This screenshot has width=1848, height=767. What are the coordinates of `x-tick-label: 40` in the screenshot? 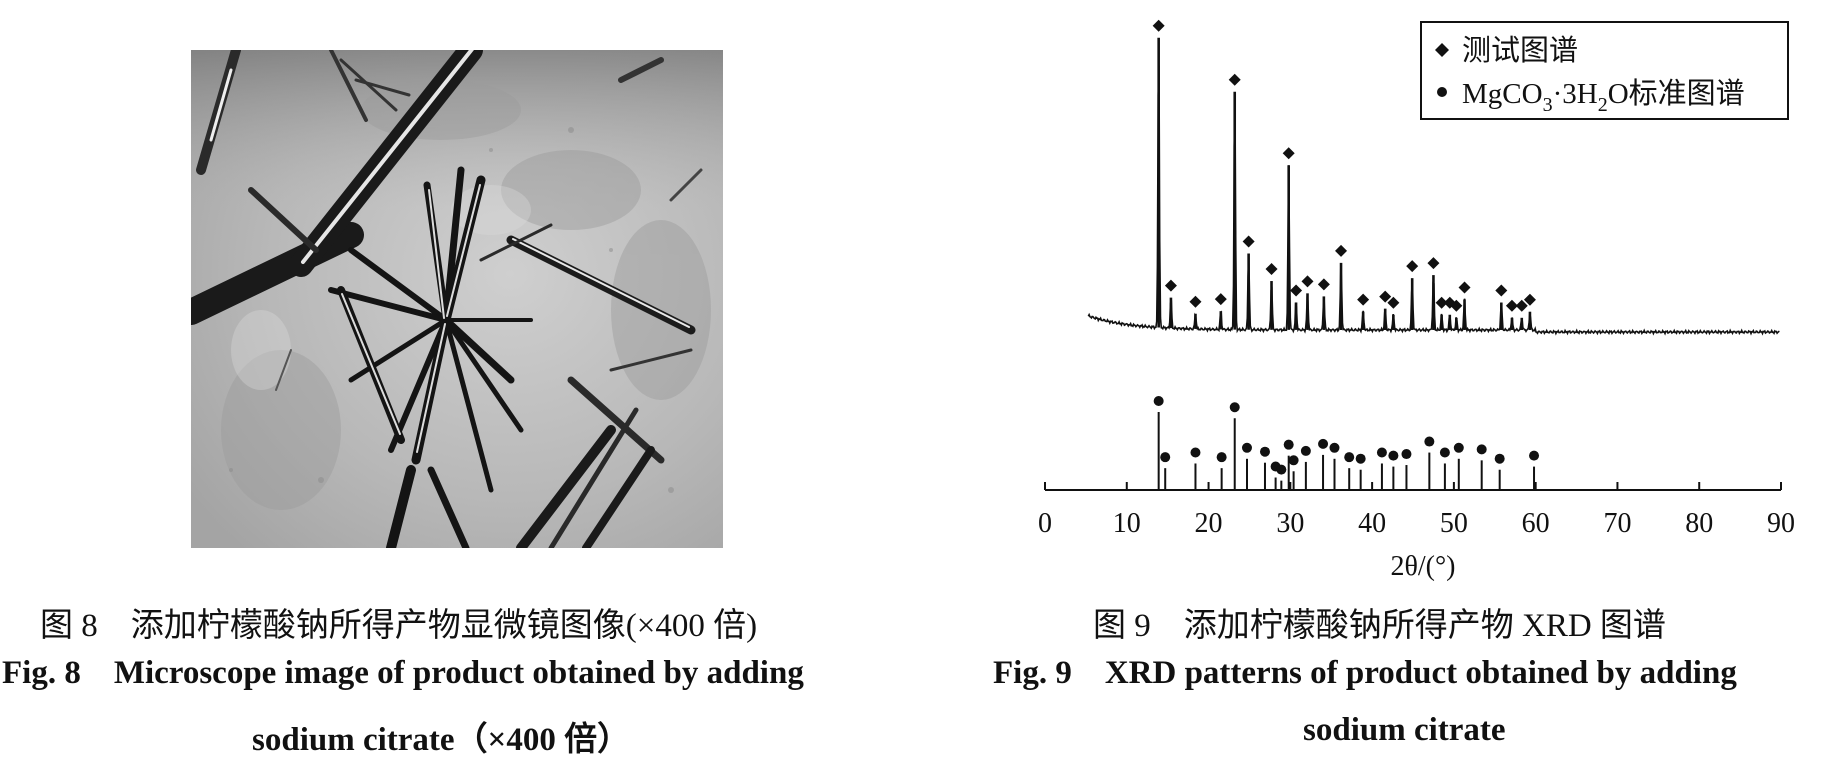 It's located at (1372, 523).